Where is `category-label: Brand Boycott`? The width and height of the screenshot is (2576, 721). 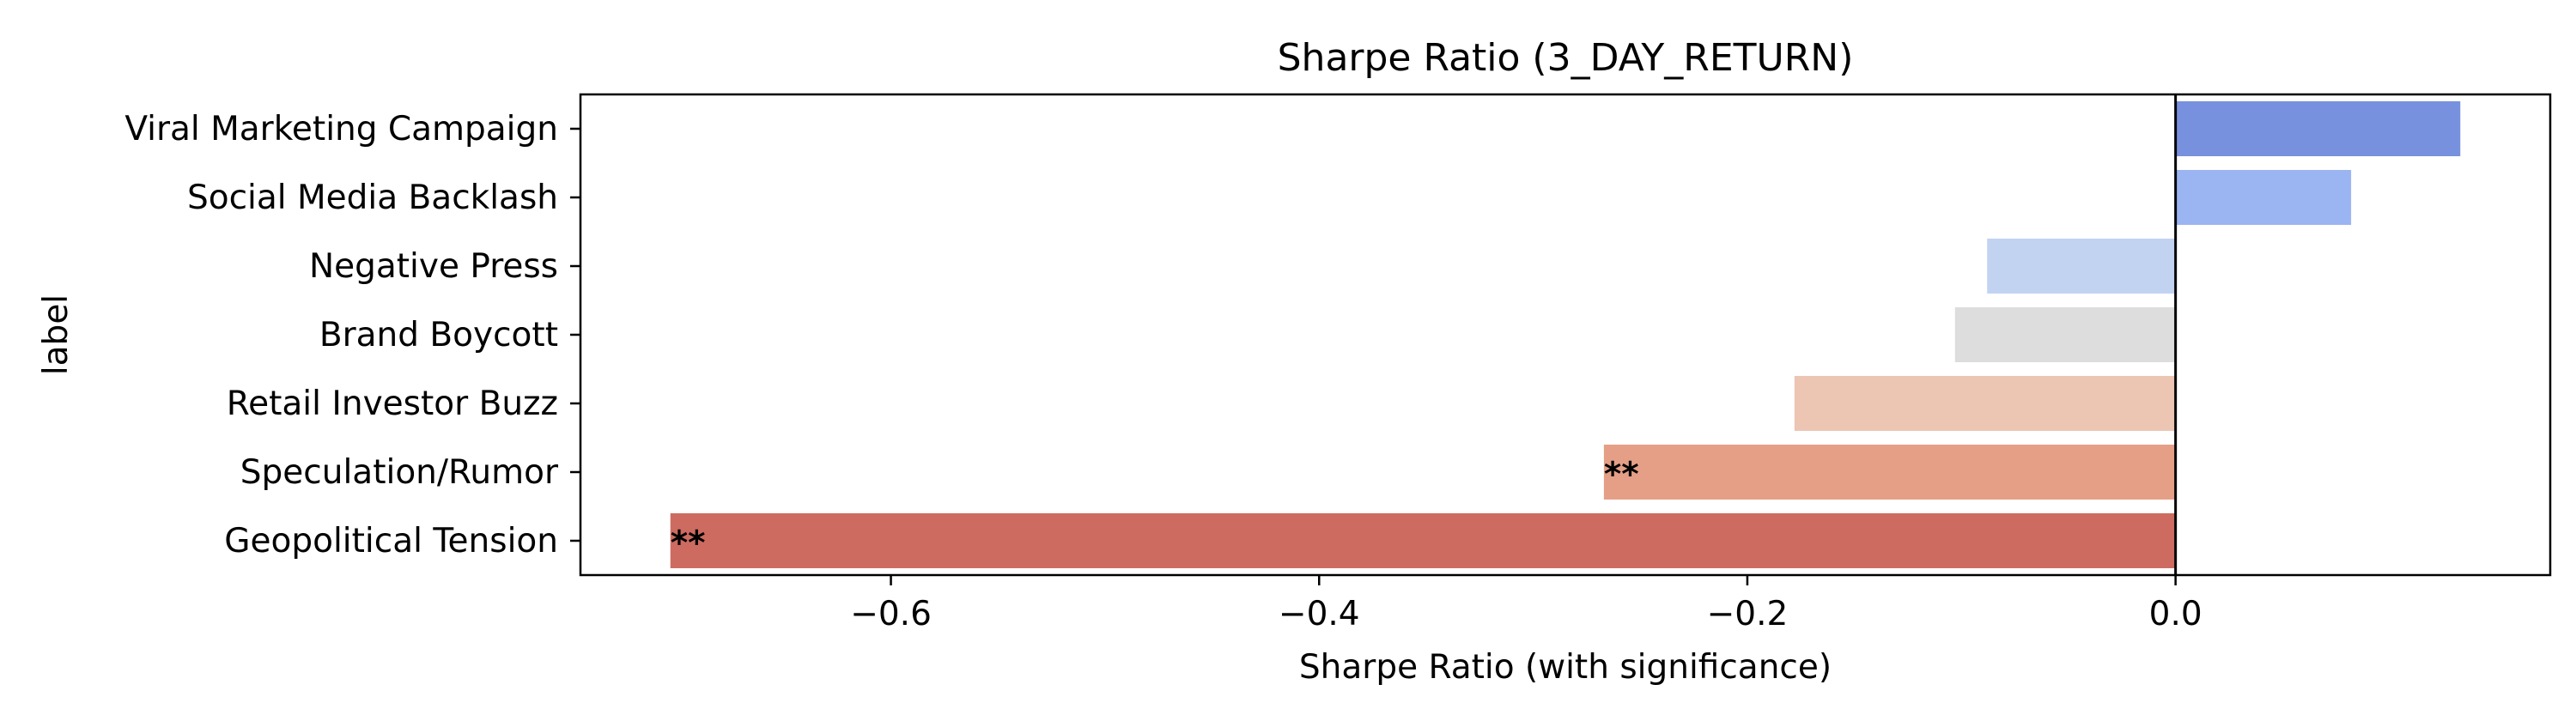 category-label: Brand Boycott is located at coordinates (439, 335).